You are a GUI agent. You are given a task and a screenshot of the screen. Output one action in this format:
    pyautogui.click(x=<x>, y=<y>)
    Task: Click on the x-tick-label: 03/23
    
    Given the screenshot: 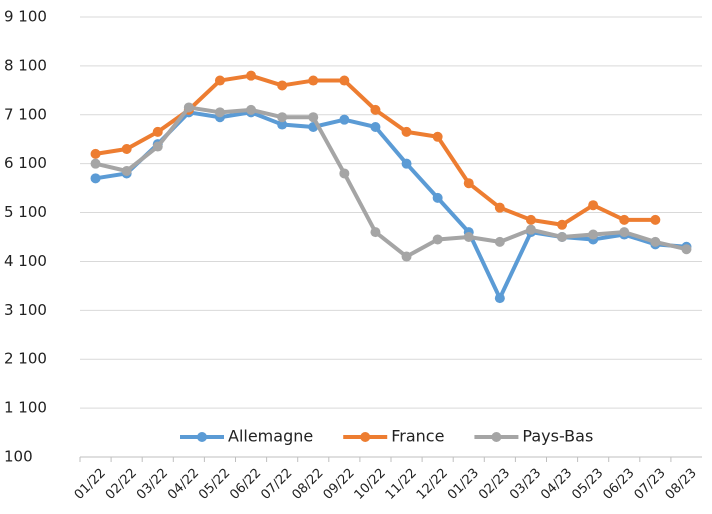 What is the action you would take?
    pyautogui.click(x=525, y=484)
    